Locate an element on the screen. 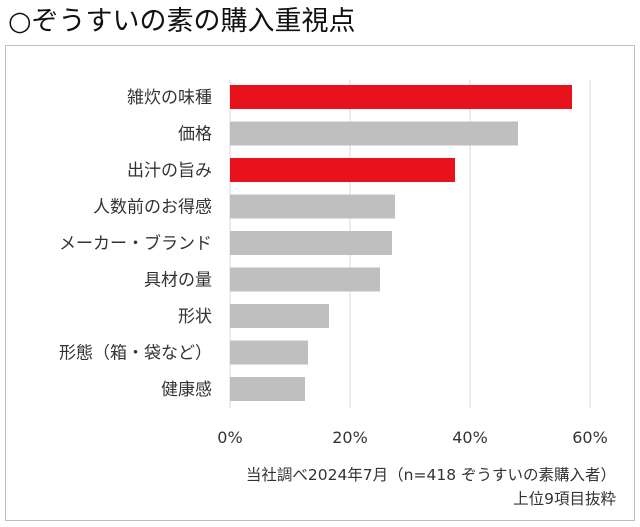  category-label: 健康感 is located at coordinates (186, 390).